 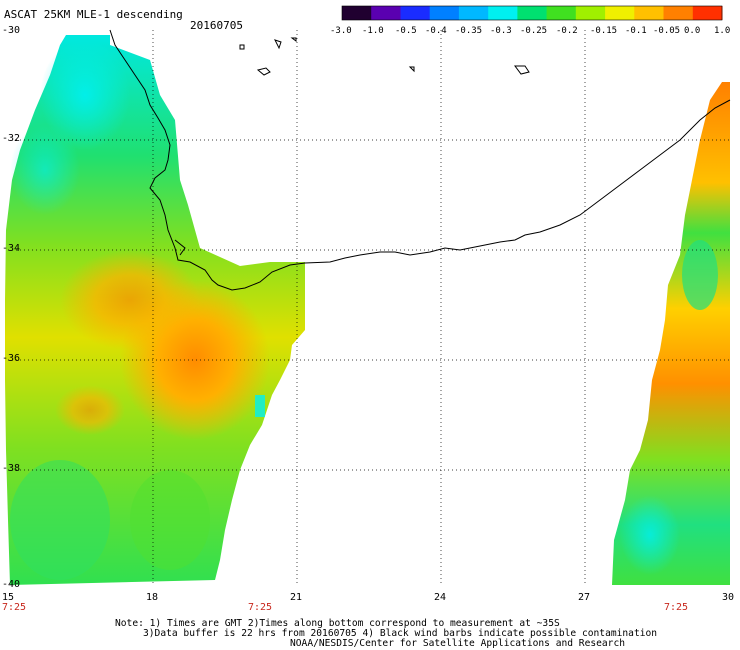 What do you see at coordinates (152, 597) in the screenshot?
I see `longitude-label: 18` at bounding box center [152, 597].